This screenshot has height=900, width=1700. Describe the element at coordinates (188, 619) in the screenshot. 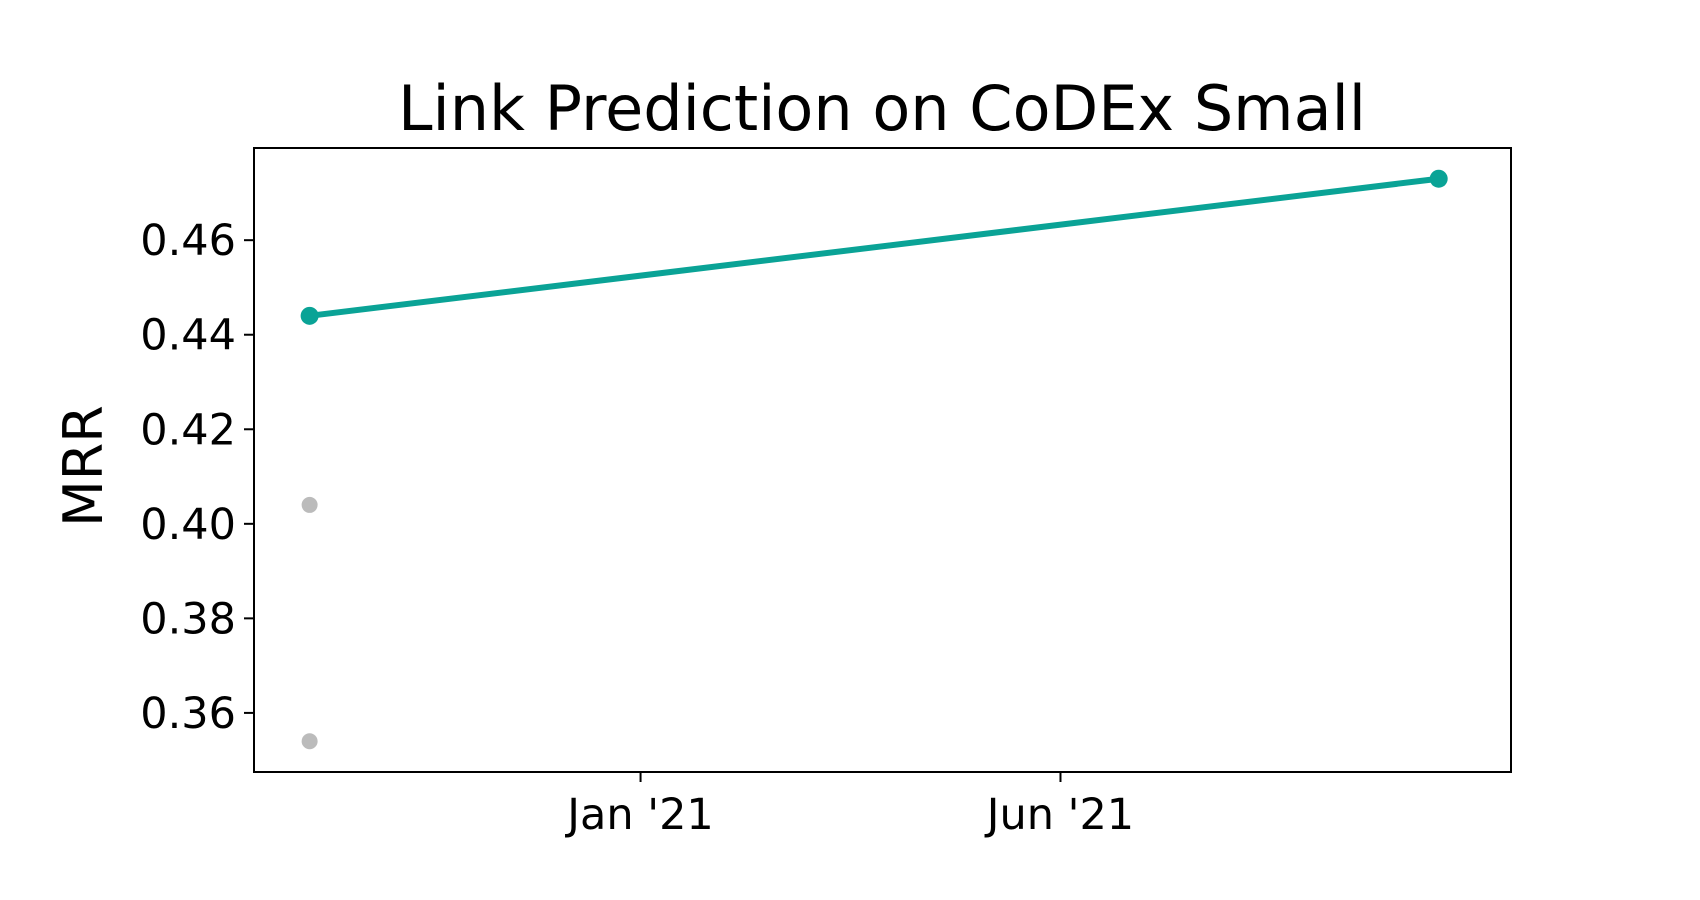

I see `y-tick-label: 0.38` at that location.